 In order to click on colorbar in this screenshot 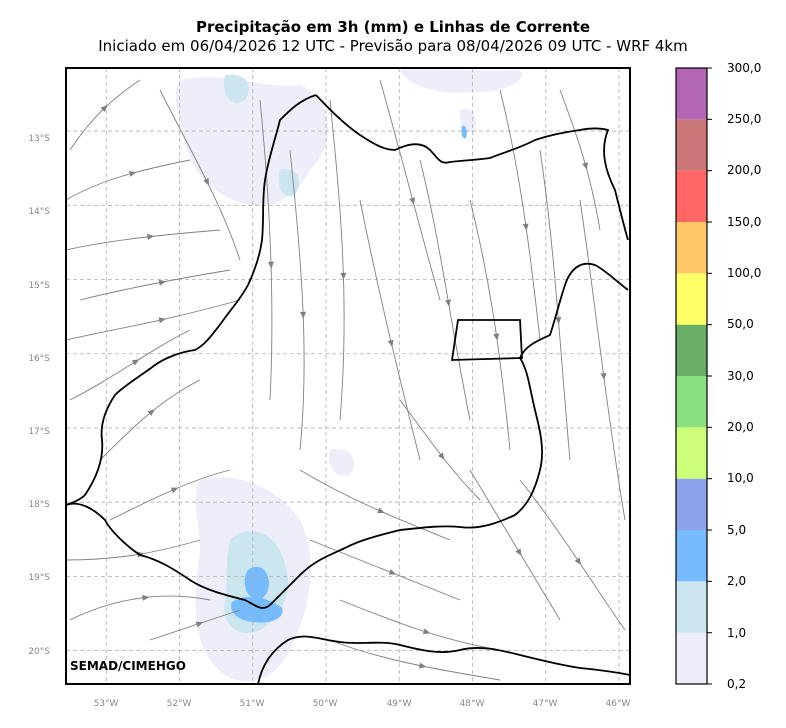, I will do `click(693, 376)`.